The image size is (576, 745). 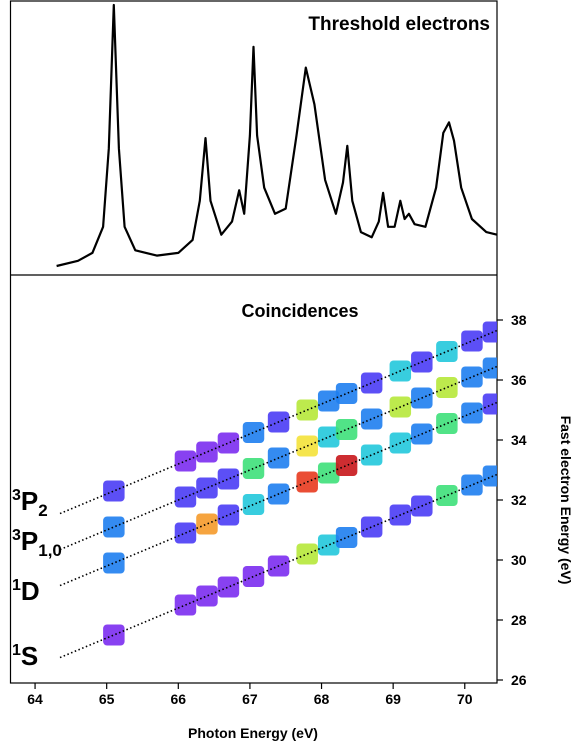 What do you see at coordinates (566, 500) in the screenshot?
I see `y-axis-title: Fast electron Energy (eV)` at bounding box center [566, 500].